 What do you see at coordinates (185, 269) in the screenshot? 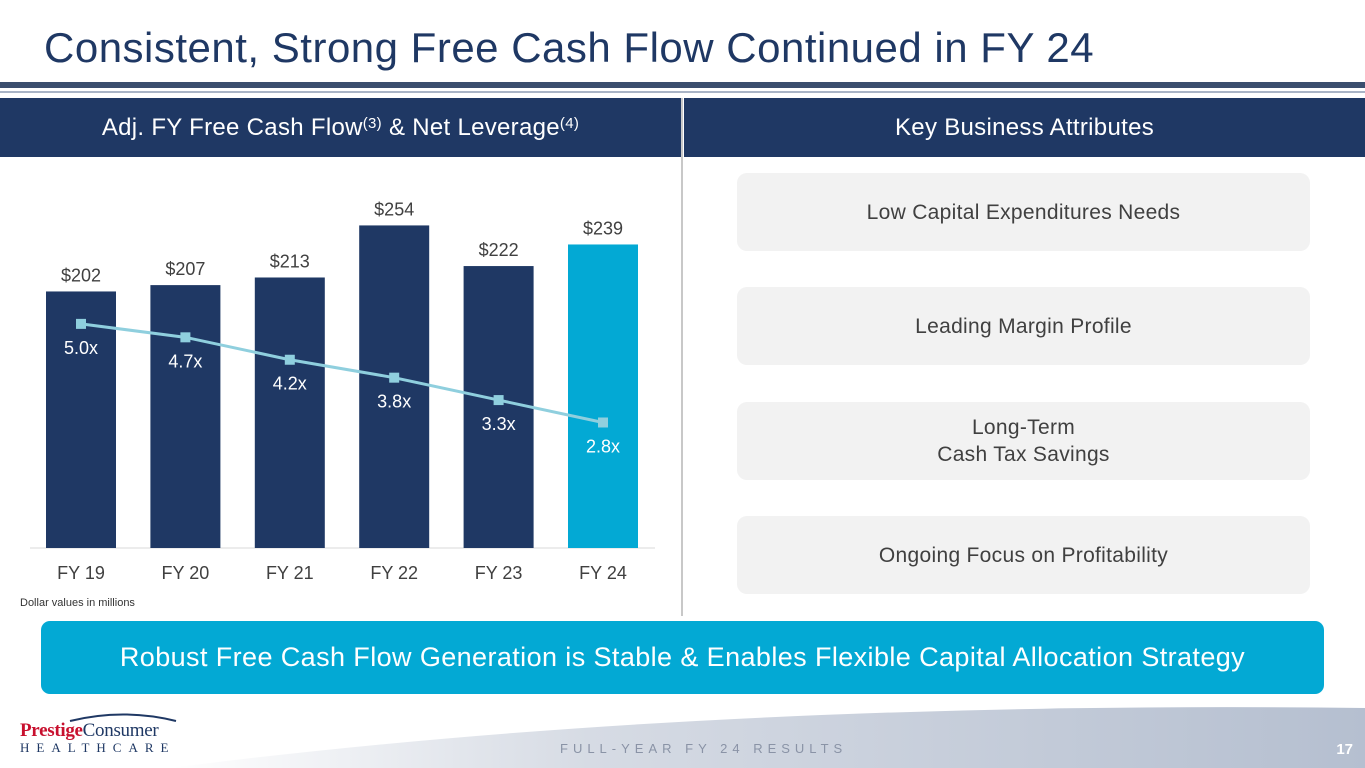
I see `fcf-value-label: $207` at bounding box center [185, 269].